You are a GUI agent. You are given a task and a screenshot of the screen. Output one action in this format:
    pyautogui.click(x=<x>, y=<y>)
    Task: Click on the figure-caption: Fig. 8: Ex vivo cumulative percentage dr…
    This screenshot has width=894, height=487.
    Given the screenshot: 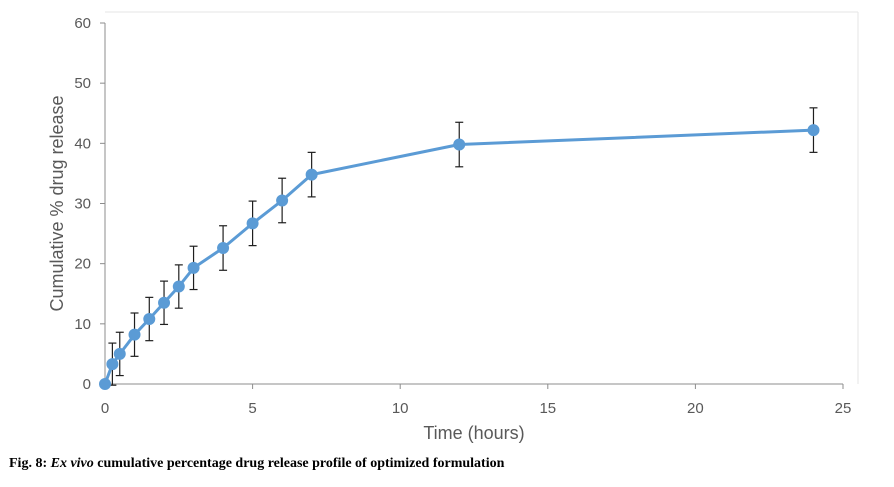 What is the action you would take?
    pyautogui.click(x=256, y=464)
    